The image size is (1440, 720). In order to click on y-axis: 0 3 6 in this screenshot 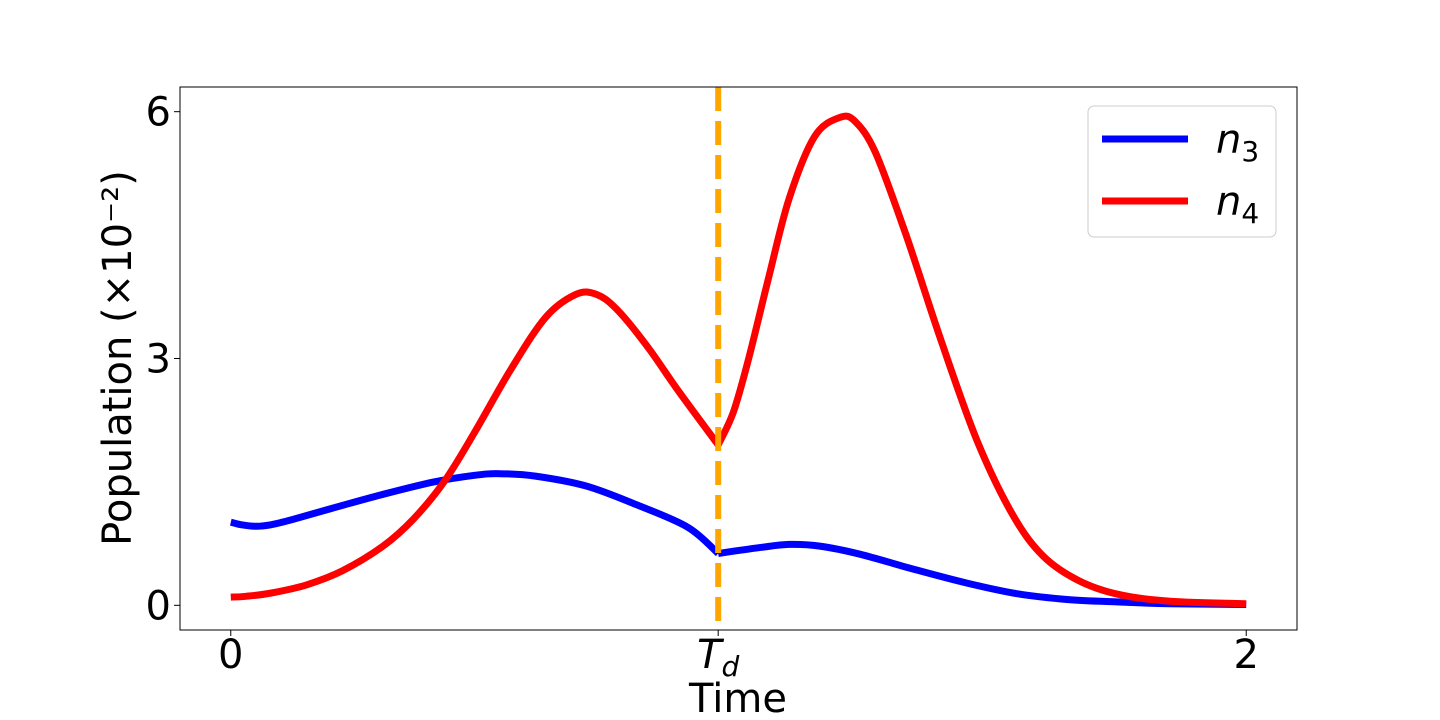, I will do `click(163, 359)`.